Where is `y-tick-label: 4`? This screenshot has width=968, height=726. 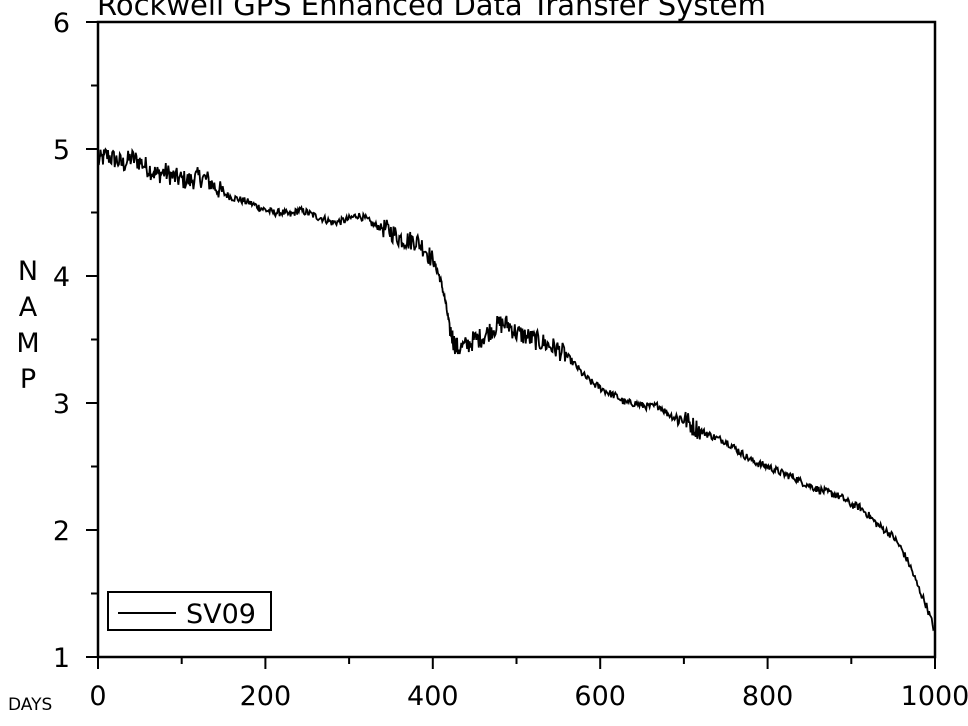 y-tick-label: 4 is located at coordinates (61, 277).